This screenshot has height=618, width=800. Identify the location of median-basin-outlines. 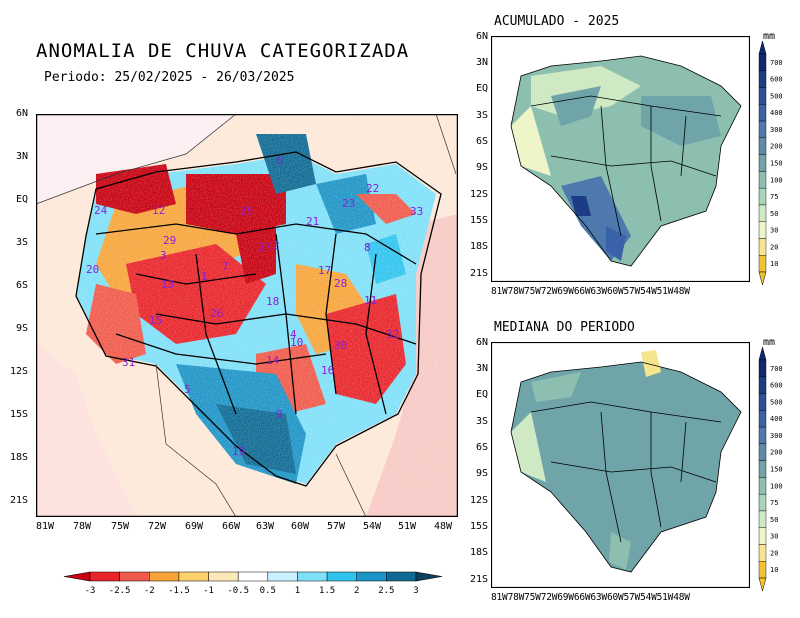
(626, 467).